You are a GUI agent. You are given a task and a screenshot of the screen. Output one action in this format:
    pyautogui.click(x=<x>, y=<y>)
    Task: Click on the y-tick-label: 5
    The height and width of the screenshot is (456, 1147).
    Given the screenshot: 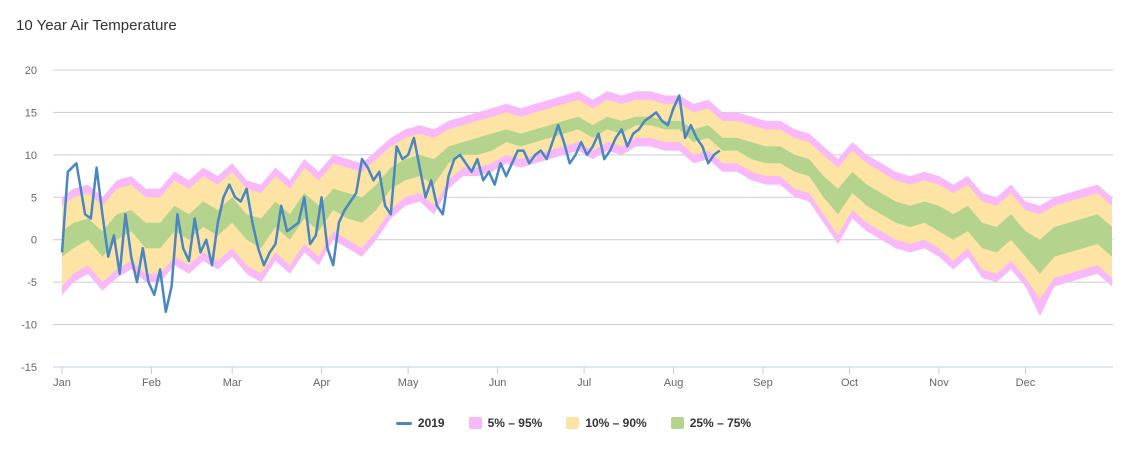 What is the action you would take?
    pyautogui.click(x=34, y=198)
    